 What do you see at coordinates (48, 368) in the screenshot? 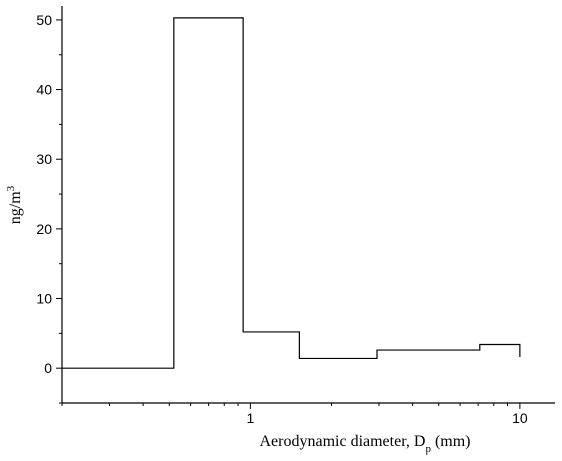
I see `y-tick-label: 0` at bounding box center [48, 368].